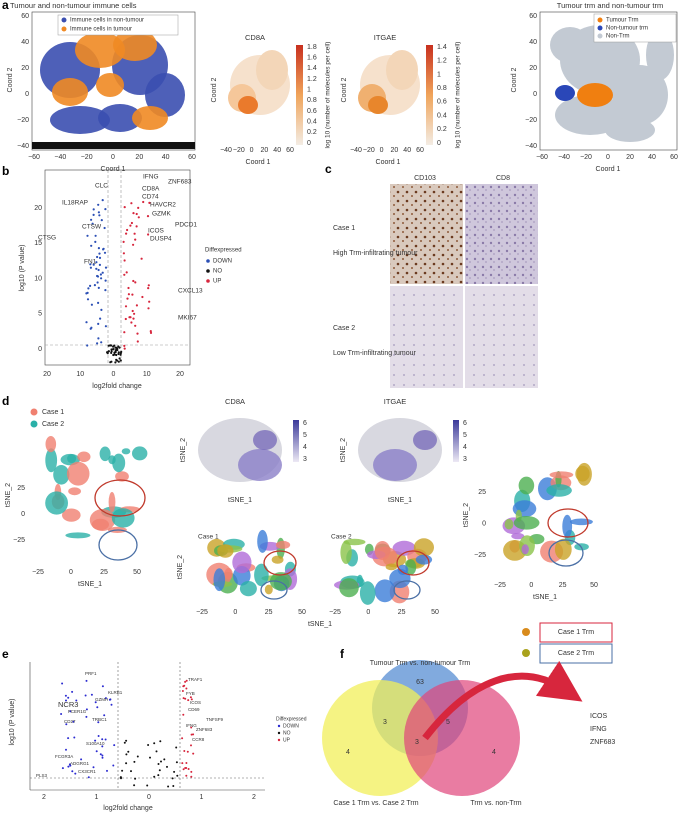 Image resolution: width=685 pixels, height=813 pixels. Describe the element at coordinates (38, 243) in the screenshot. I see `y-tick-label: 15` at that location.